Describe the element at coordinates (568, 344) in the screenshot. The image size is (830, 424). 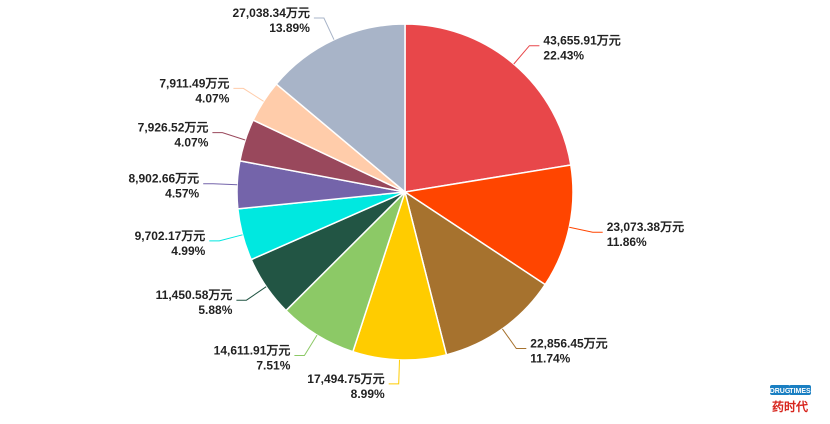
I see `slice-value-label-3: 22,856.45万元` at that location.